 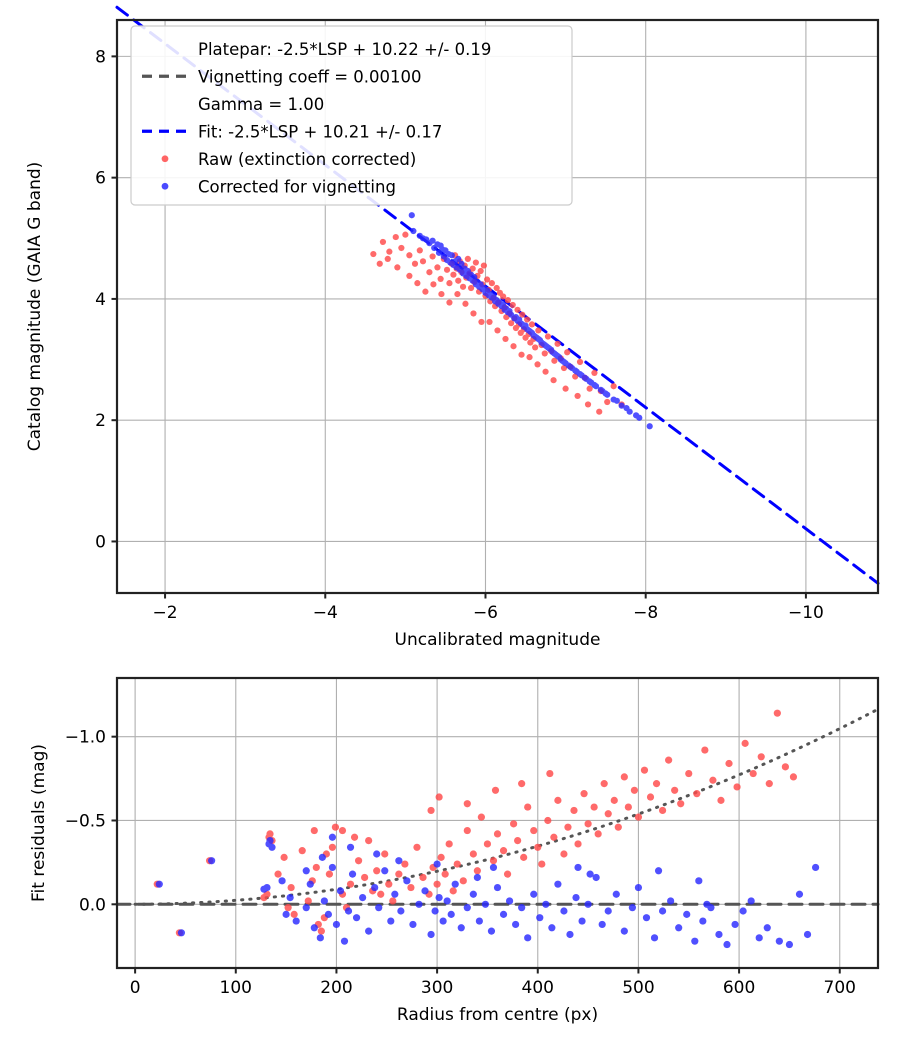 I want to click on legend-entry-2: Gamma = 1.00, so click(x=261, y=104).